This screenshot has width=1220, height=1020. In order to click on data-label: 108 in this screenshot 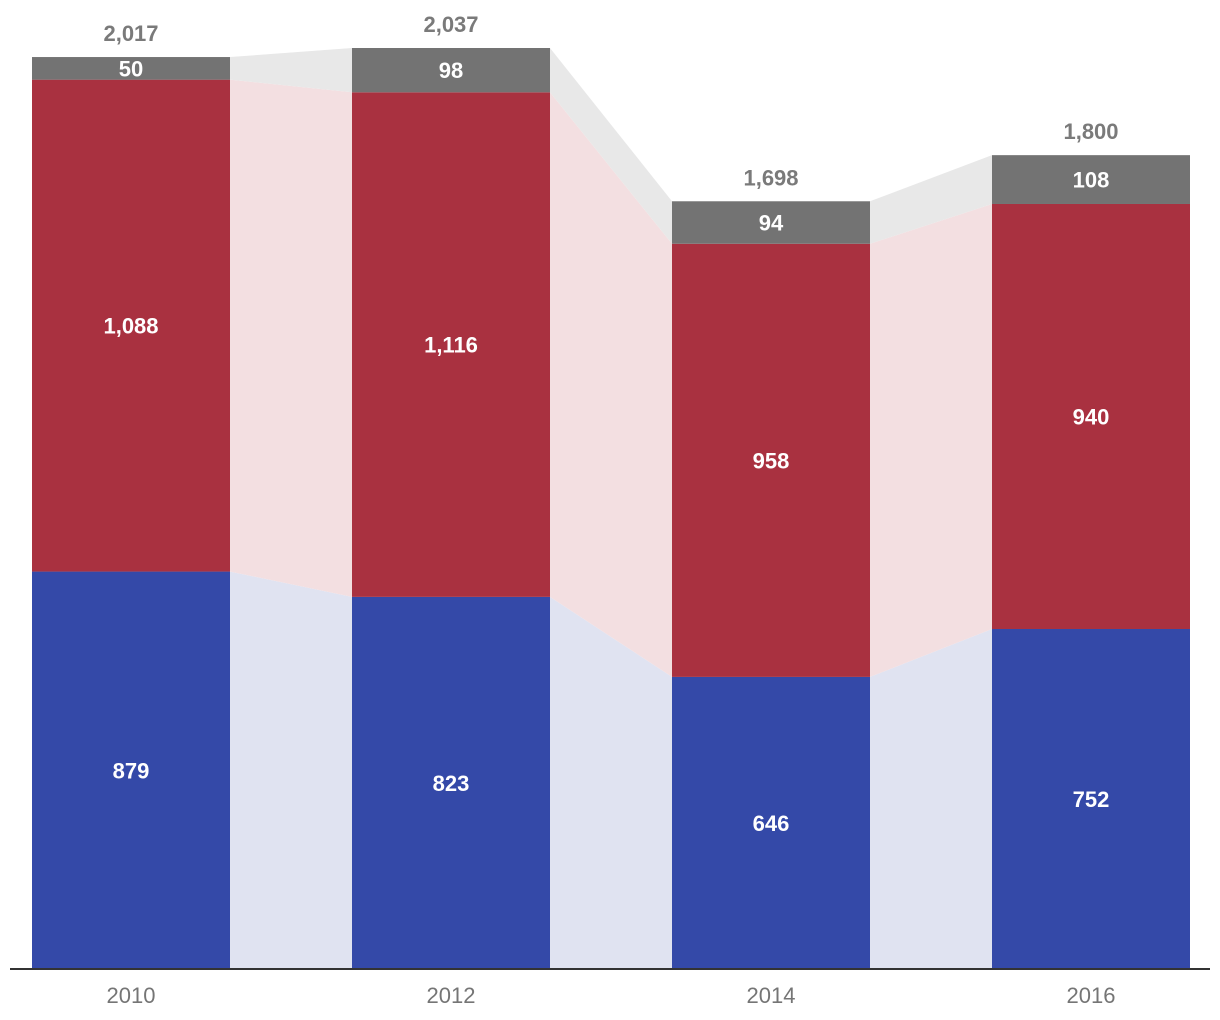, I will do `click(1091, 180)`.